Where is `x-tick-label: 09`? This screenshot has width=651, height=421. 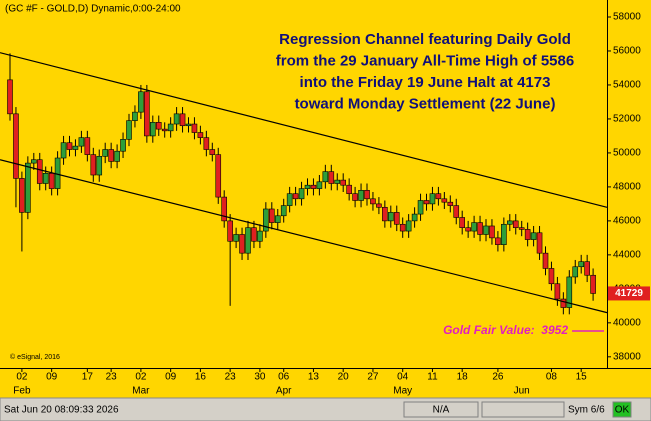 x-tick-label: 09 is located at coordinates (171, 377).